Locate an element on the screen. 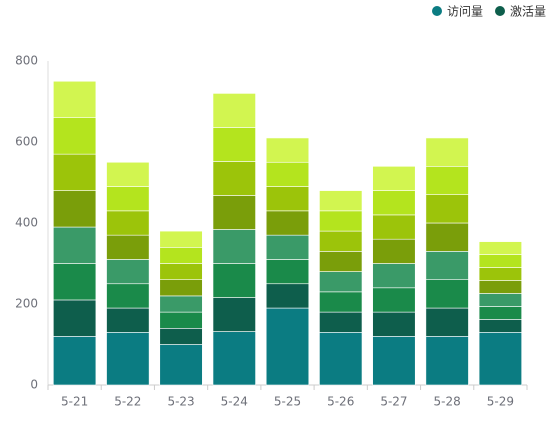 The image size is (550, 424). x-tick-label: 5-27 is located at coordinates (393, 402).